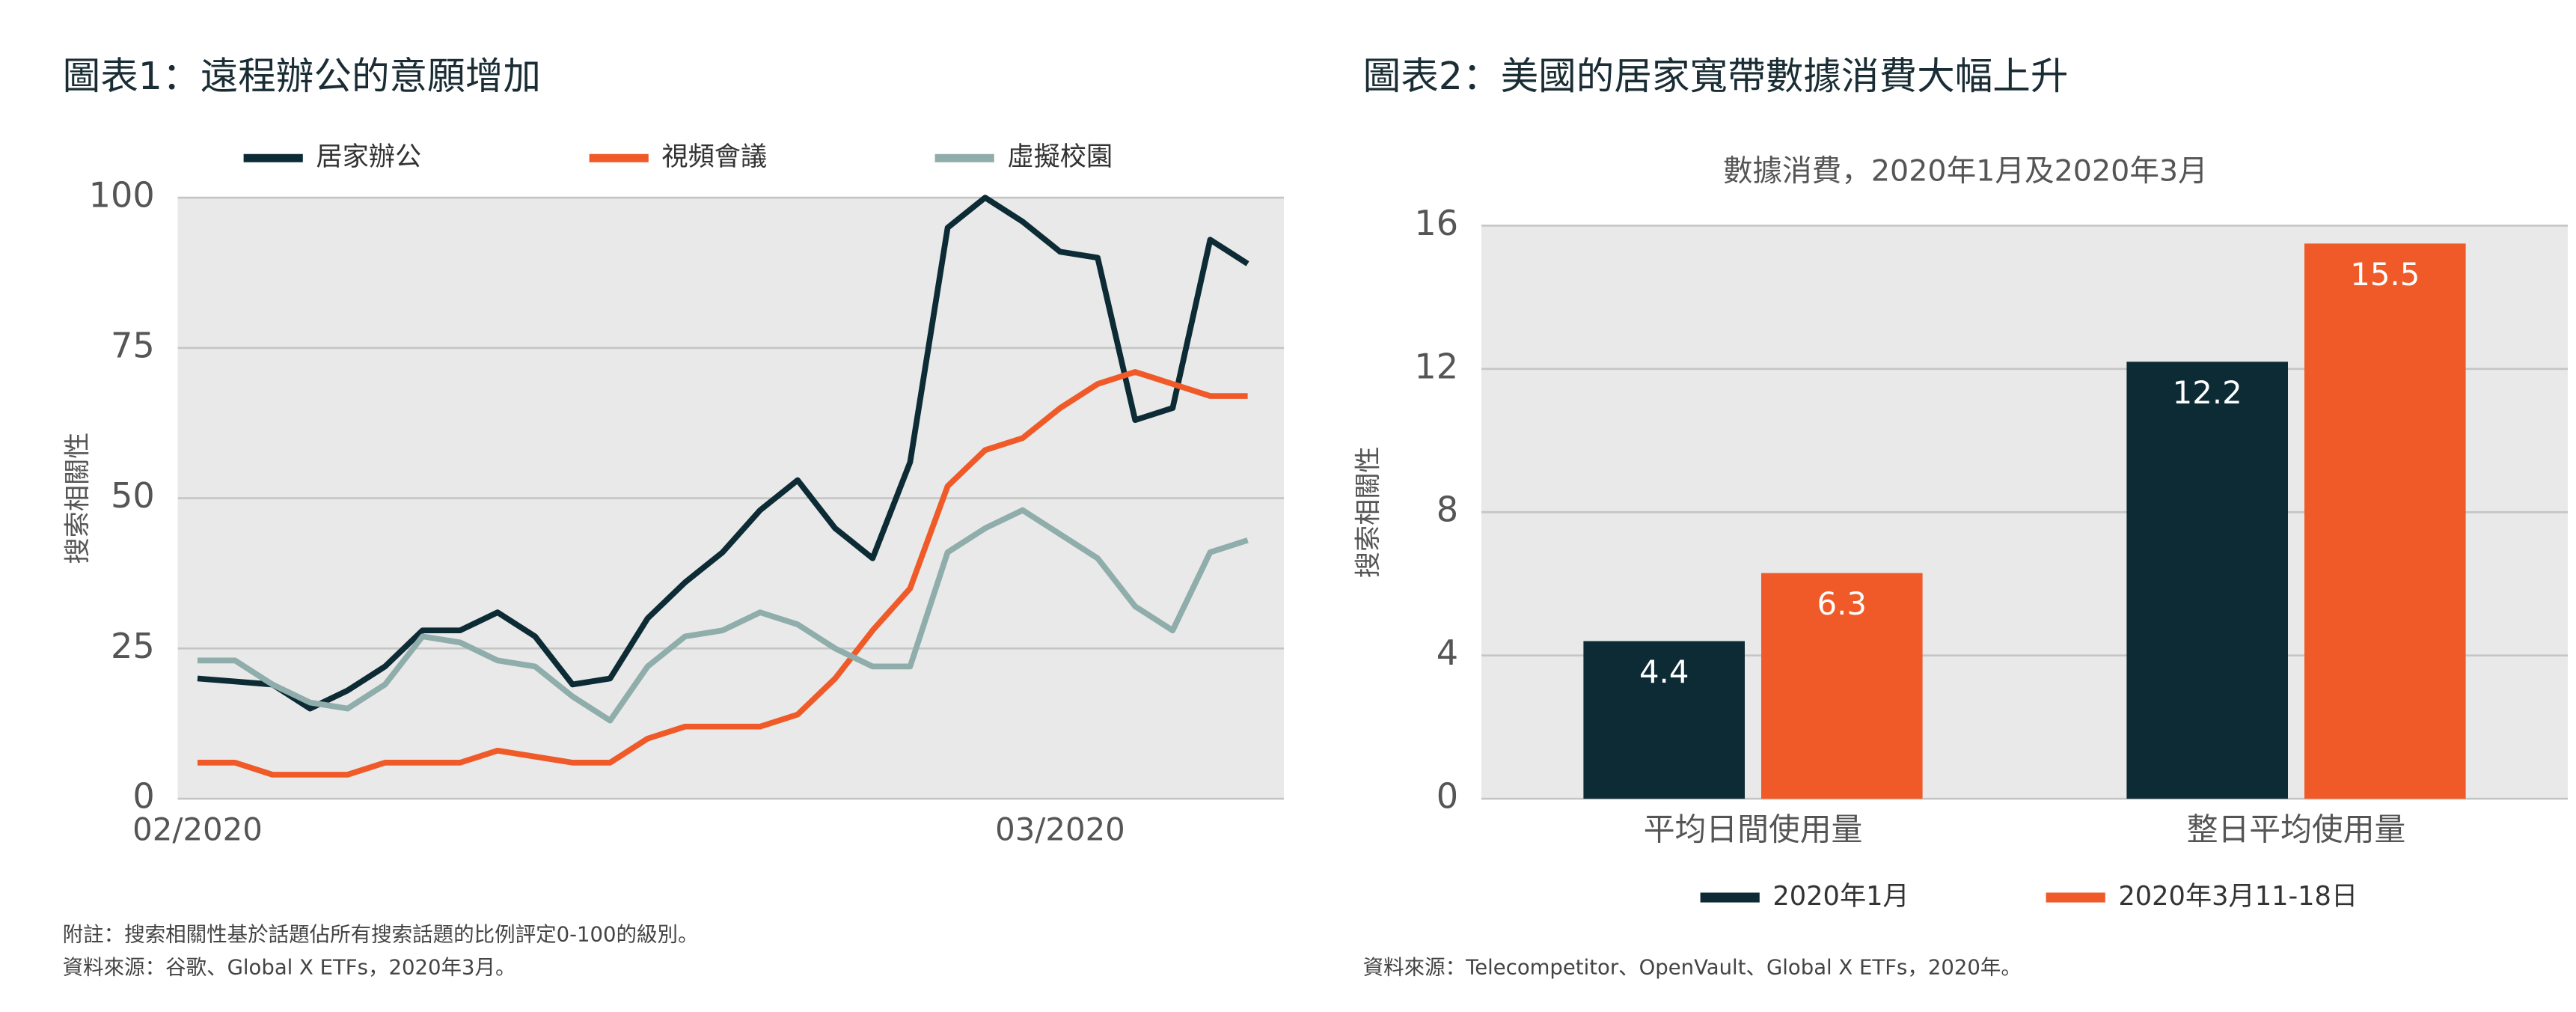 This screenshot has width=2576, height=1012. Describe the element at coordinates (381, 935) in the screenshot. I see `footnote: 附註：搜索相關性基於話題佔所有搜索話題的比例評定0-100的級別。` at that location.